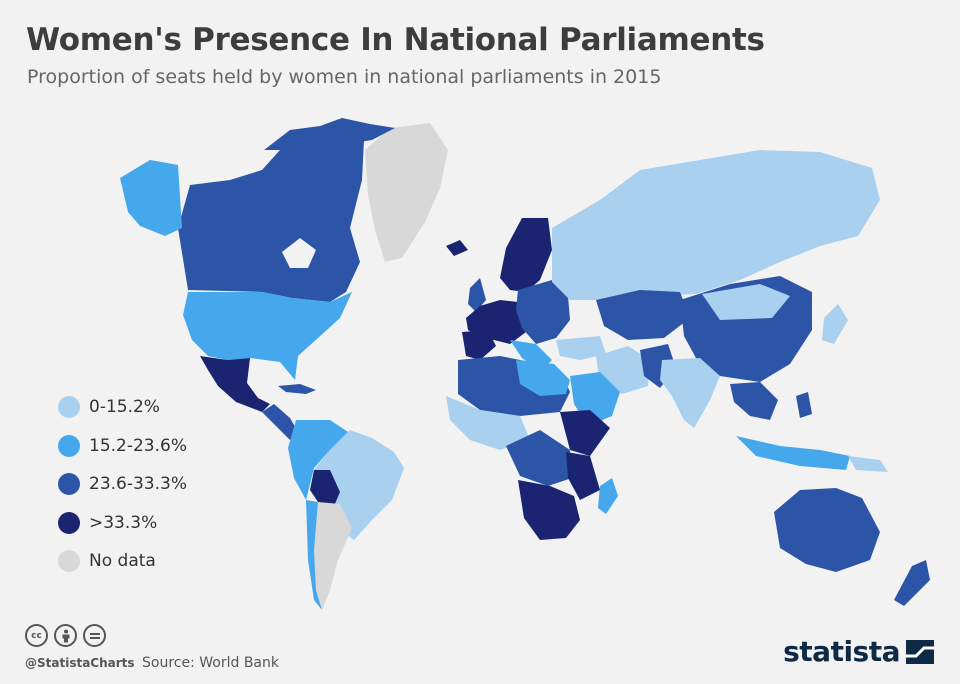 The height and width of the screenshot is (684, 960). Describe the element at coordinates (690, 393) in the screenshot. I see `region-india` at that location.